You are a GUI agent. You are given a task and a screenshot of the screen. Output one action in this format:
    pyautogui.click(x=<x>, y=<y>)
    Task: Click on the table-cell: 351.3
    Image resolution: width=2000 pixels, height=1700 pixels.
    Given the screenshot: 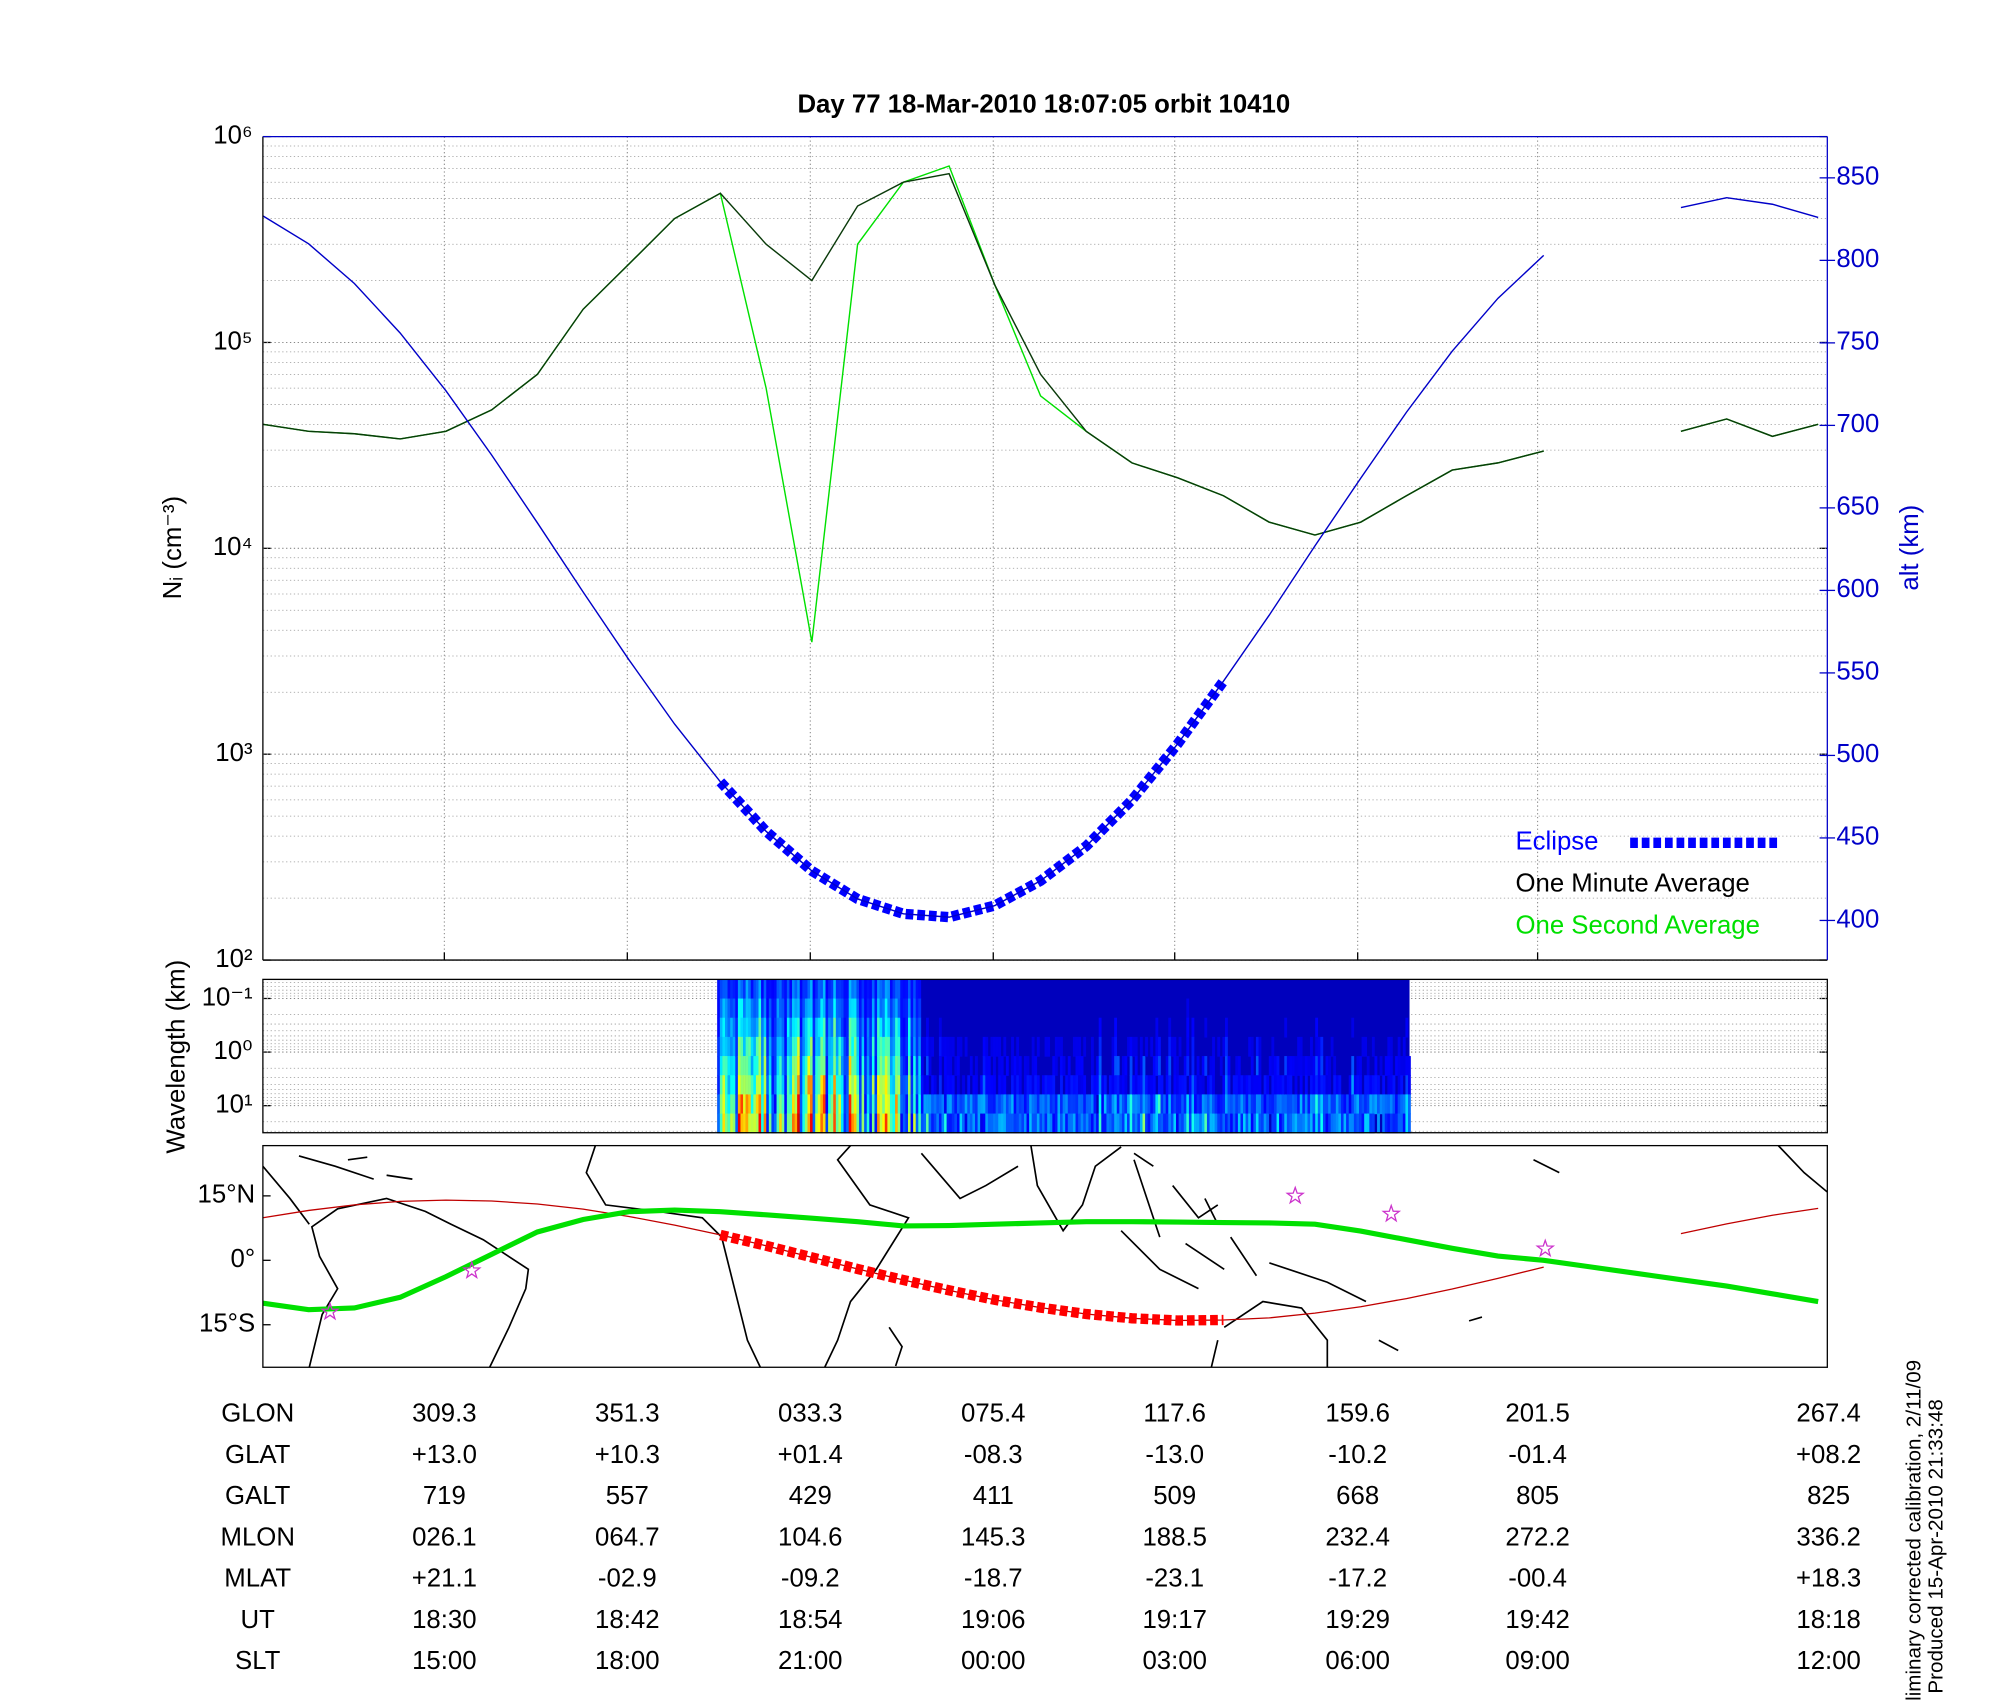 What is the action you would take?
    pyautogui.click(x=627, y=1414)
    